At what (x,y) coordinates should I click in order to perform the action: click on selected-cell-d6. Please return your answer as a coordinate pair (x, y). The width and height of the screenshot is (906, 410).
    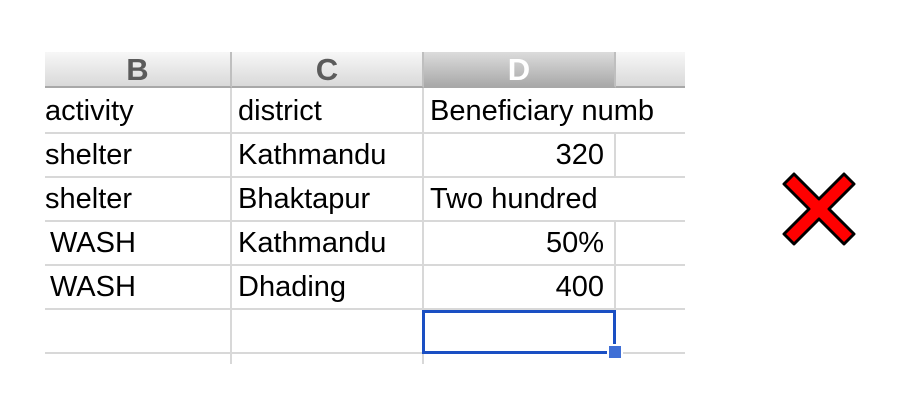
    Looking at the image, I should click on (519, 332).